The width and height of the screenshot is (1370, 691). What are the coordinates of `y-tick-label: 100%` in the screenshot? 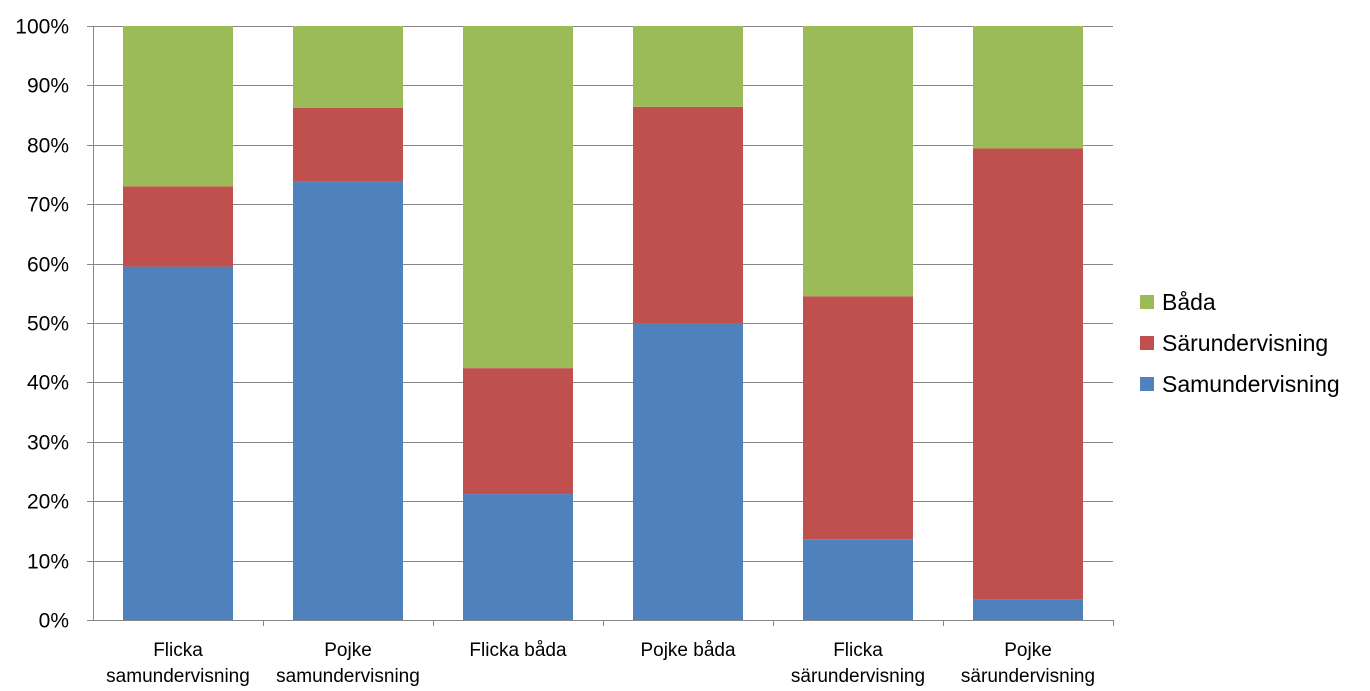 It's located at (42, 27).